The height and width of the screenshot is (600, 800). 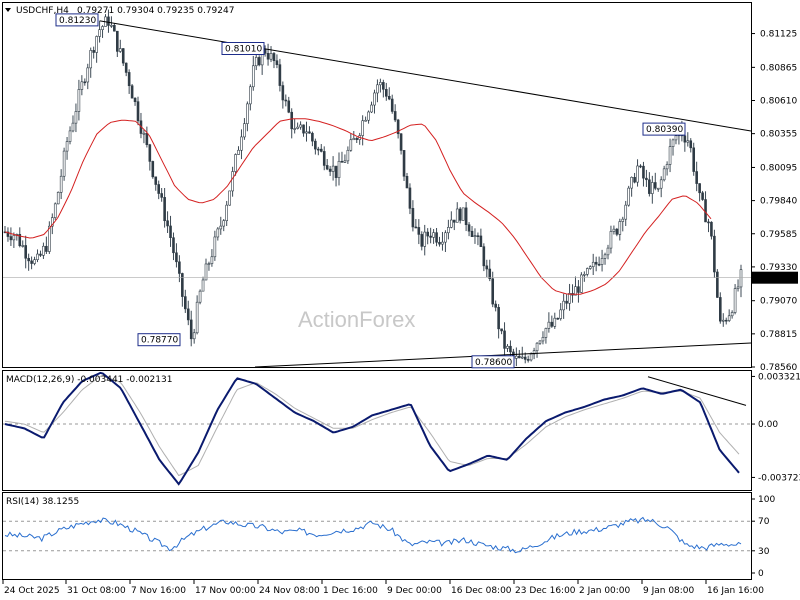 I want to click on y-tick-label: 0.79585, so click(x=778, y=235).